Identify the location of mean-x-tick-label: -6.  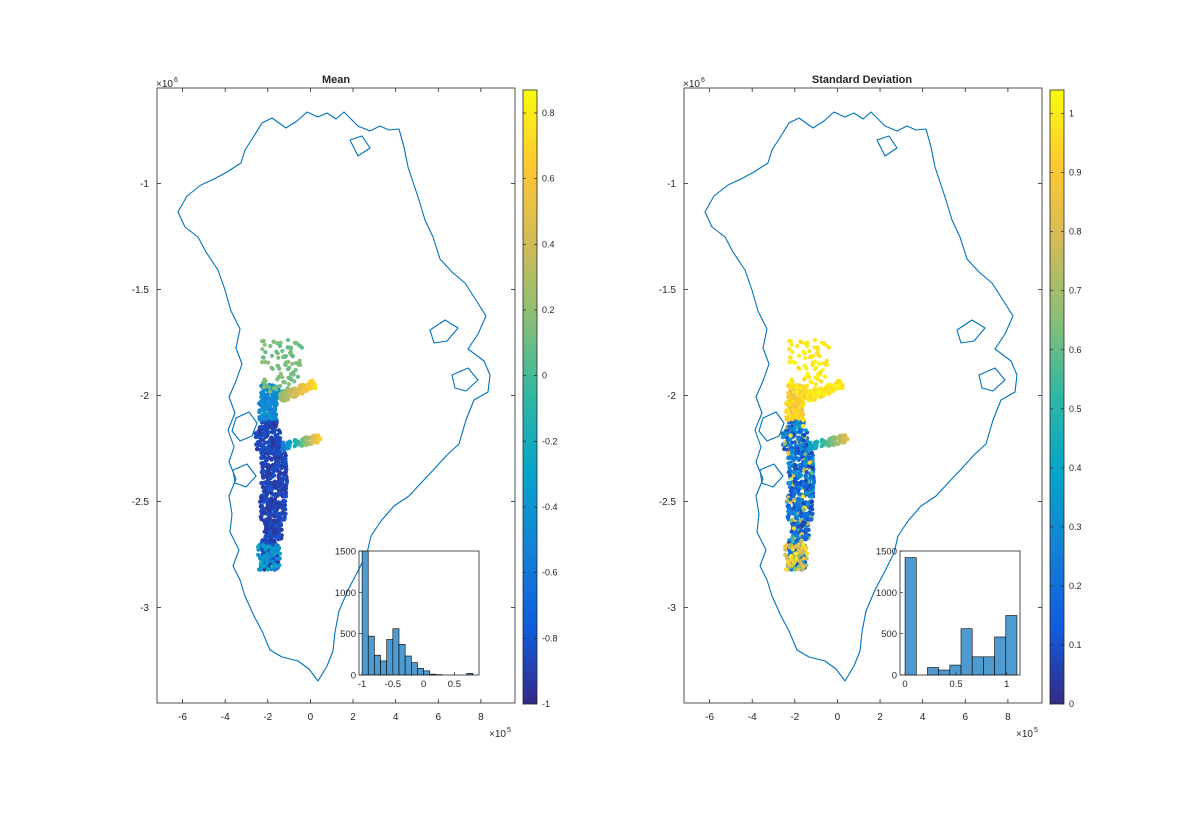
(182, 717).